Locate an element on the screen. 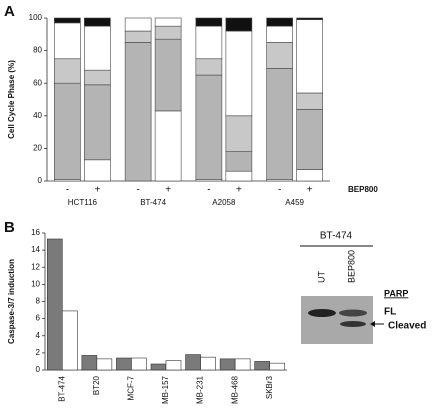  western-blot: BT-474 UT BEP800 PARP FL Cleaved is located at coordinates (363, 287).